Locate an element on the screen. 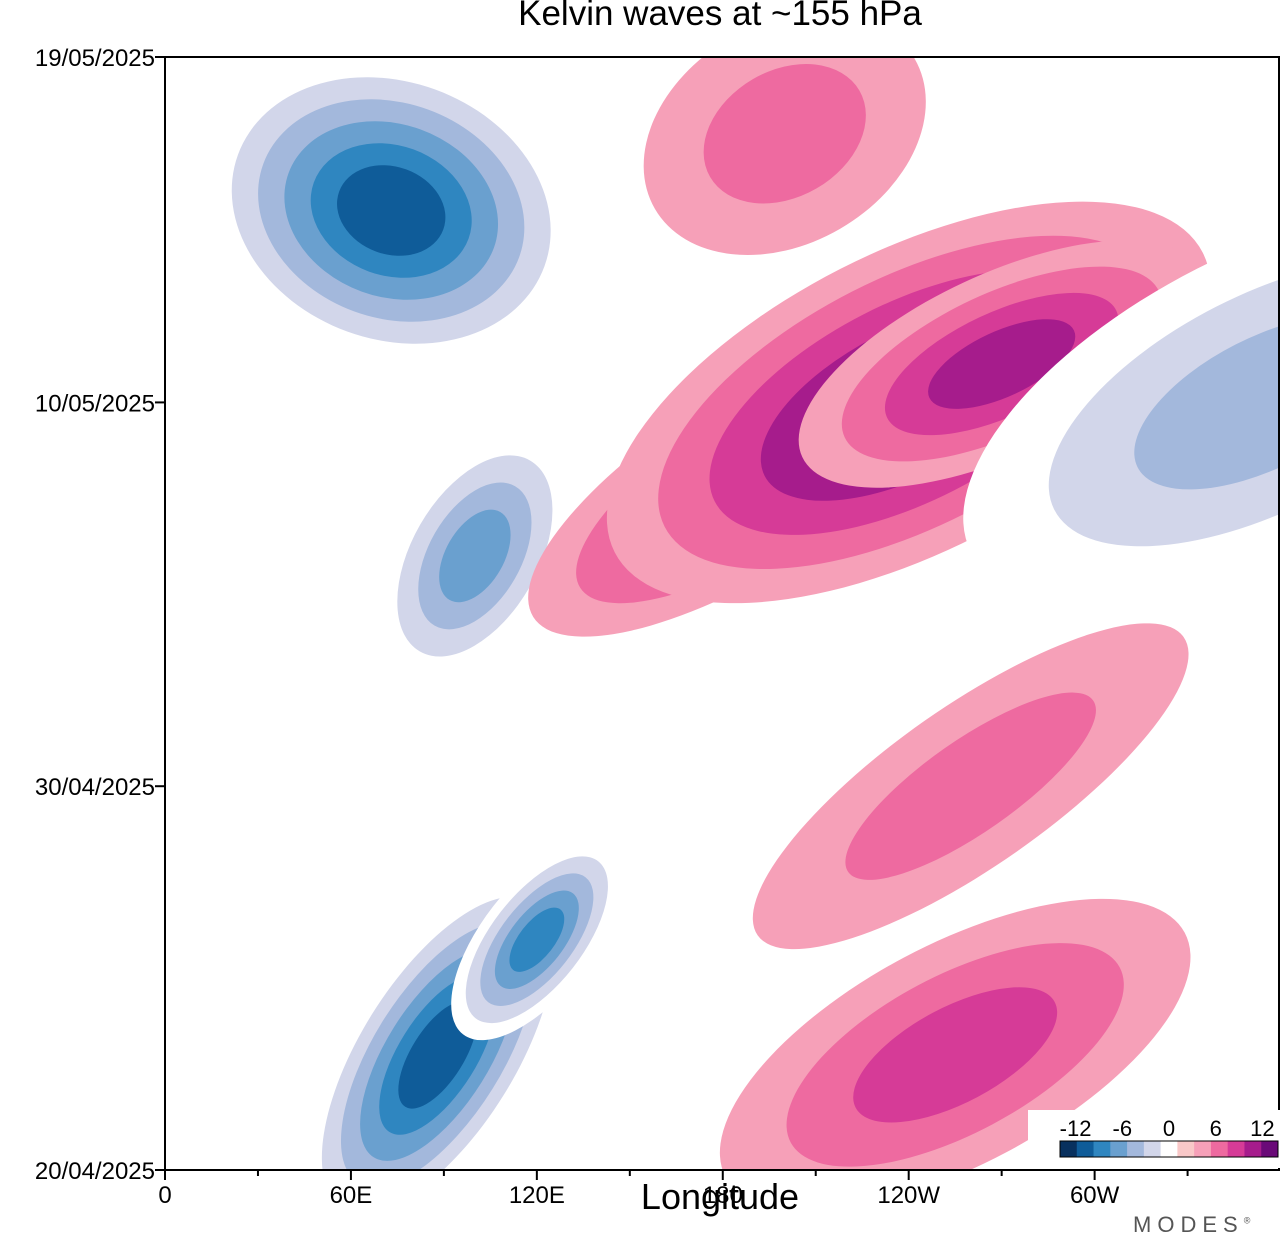 Image resolution: width=1280 pixels, height=1249 pixels. colorbar: -12 -6 0 6 12 is located at coordinates (1154, 1139).